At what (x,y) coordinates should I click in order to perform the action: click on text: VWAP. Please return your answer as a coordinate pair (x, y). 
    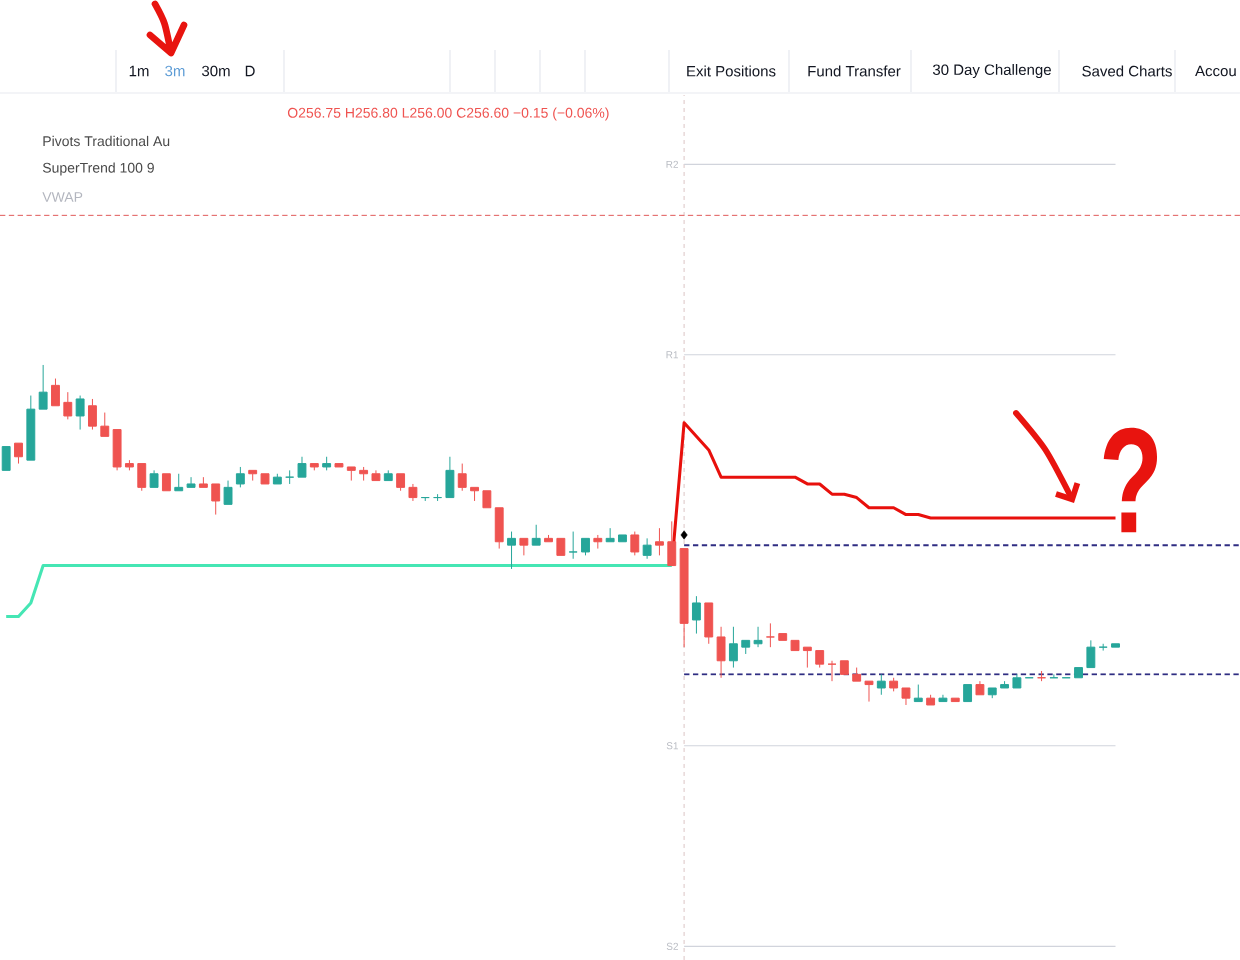
    Looking at the image, I should click on (62, 197).